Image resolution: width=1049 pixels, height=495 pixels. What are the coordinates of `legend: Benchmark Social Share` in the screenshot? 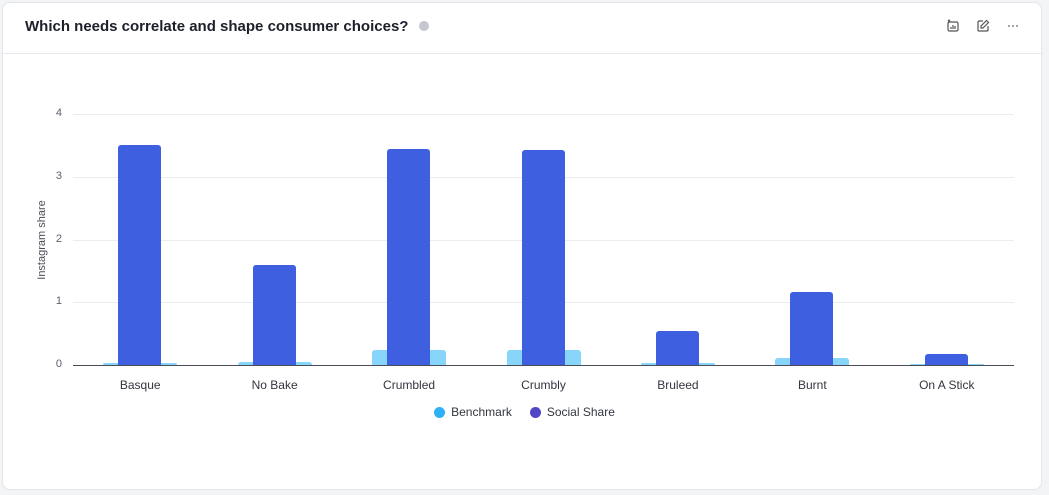 It's located at (524, 412).